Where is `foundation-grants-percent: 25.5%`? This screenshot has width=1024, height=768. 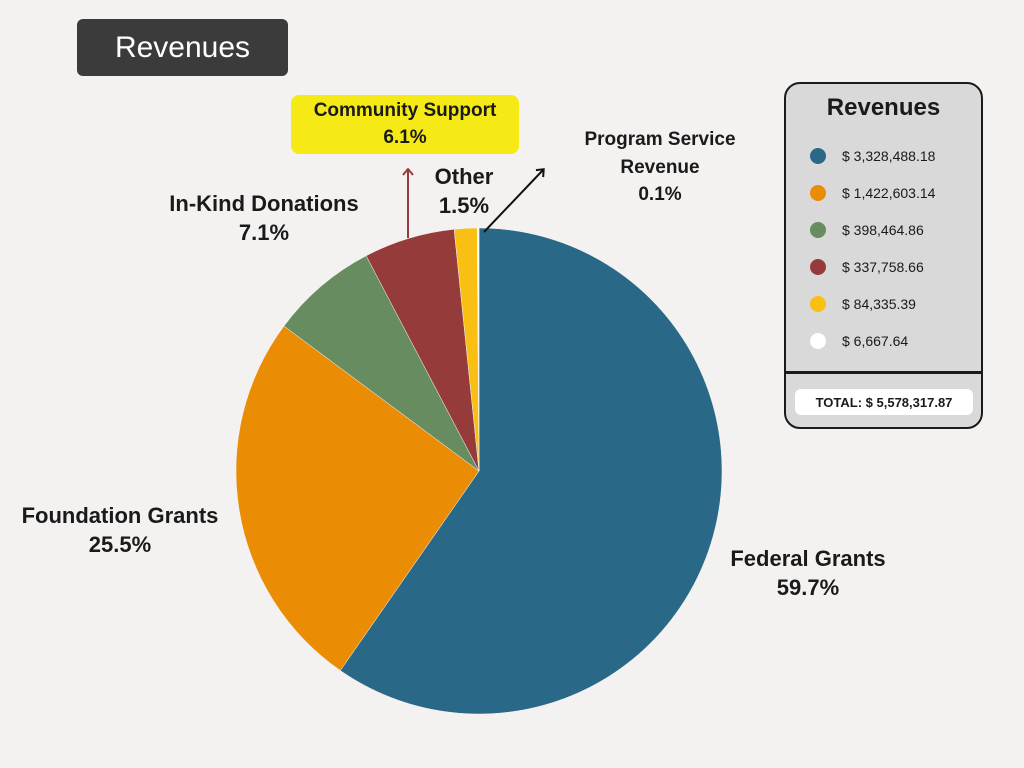
foundation-grants-percent: 25.5% is located at coordinates (120, 544).